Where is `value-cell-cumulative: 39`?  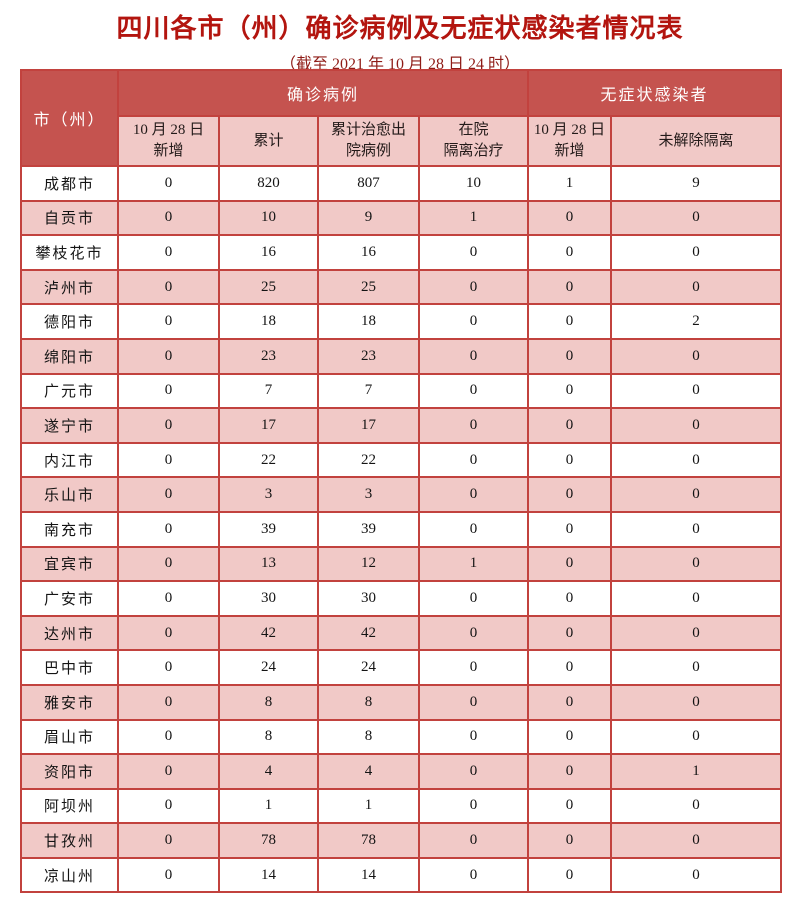 value-cell-cumulative: 39 is located at coordinates (268, 529).